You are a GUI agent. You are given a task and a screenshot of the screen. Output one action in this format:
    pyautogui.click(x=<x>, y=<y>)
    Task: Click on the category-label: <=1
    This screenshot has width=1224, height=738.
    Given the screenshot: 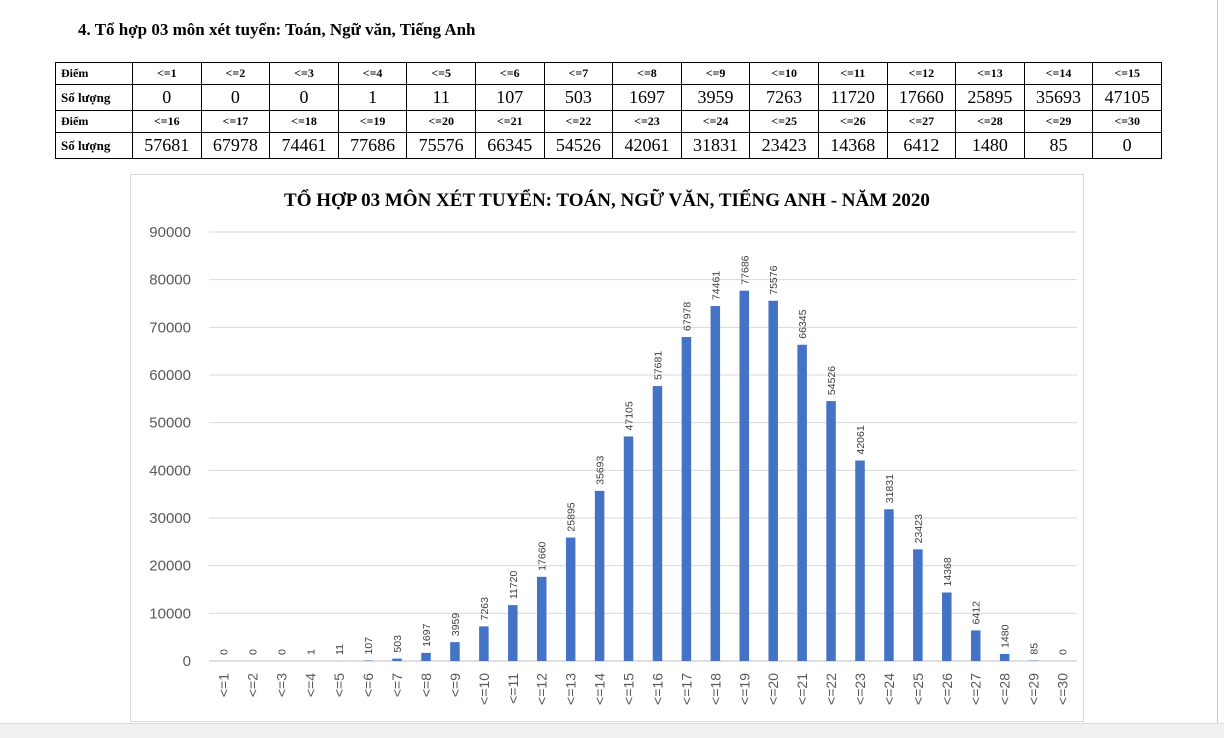 What is the action you would take?
    pyautogui.click(x=223, y=685)
    